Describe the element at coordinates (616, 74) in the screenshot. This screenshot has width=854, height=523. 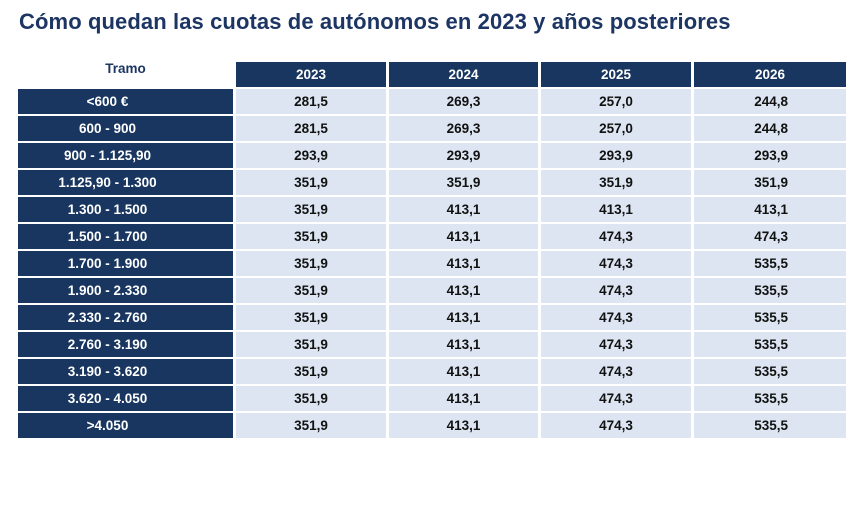
I see `column-header-year: 2025` at that location.